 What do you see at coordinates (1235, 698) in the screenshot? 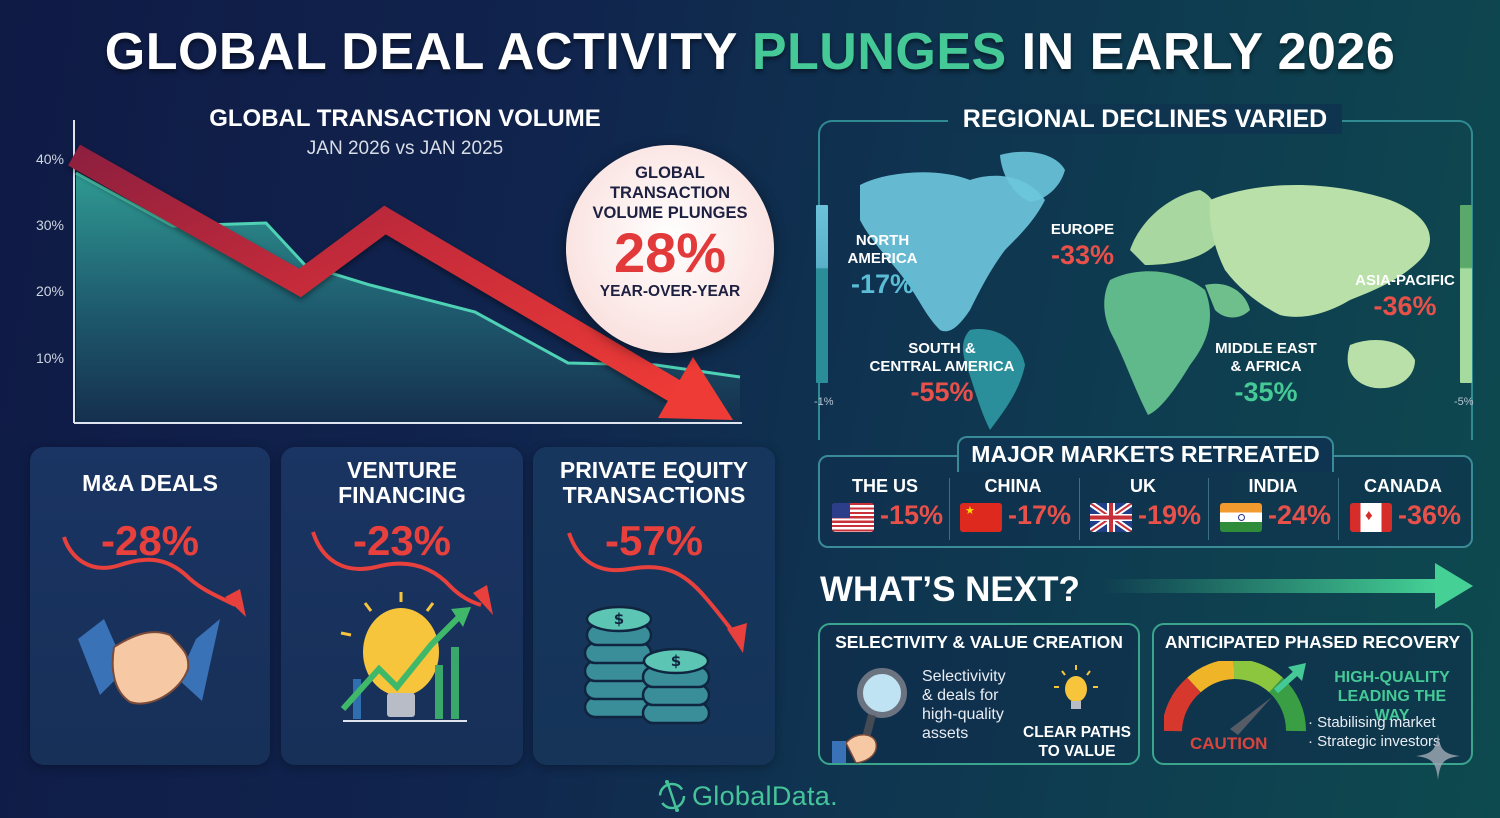
I see `gauge-icon` at bounding box center [1235, 698].